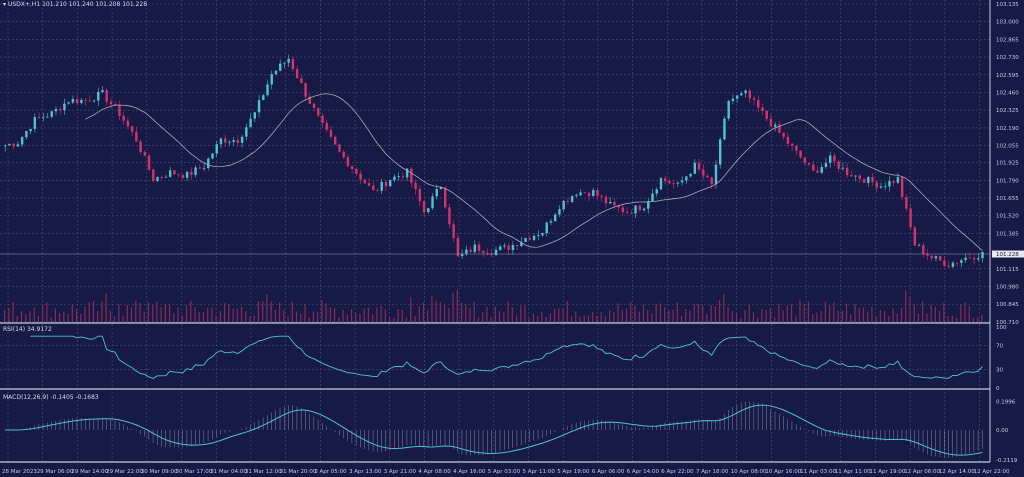  I want to click on time-tick-label: 12 Apr 06:00, so click(922, 472).